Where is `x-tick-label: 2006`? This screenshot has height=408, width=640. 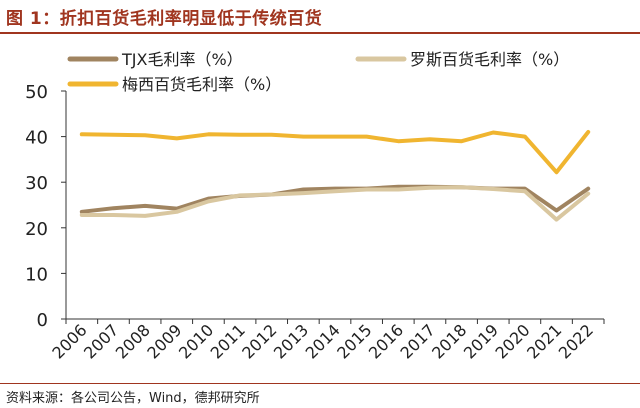
x-tick-label: 2006 is located at coordinates (69, 341).